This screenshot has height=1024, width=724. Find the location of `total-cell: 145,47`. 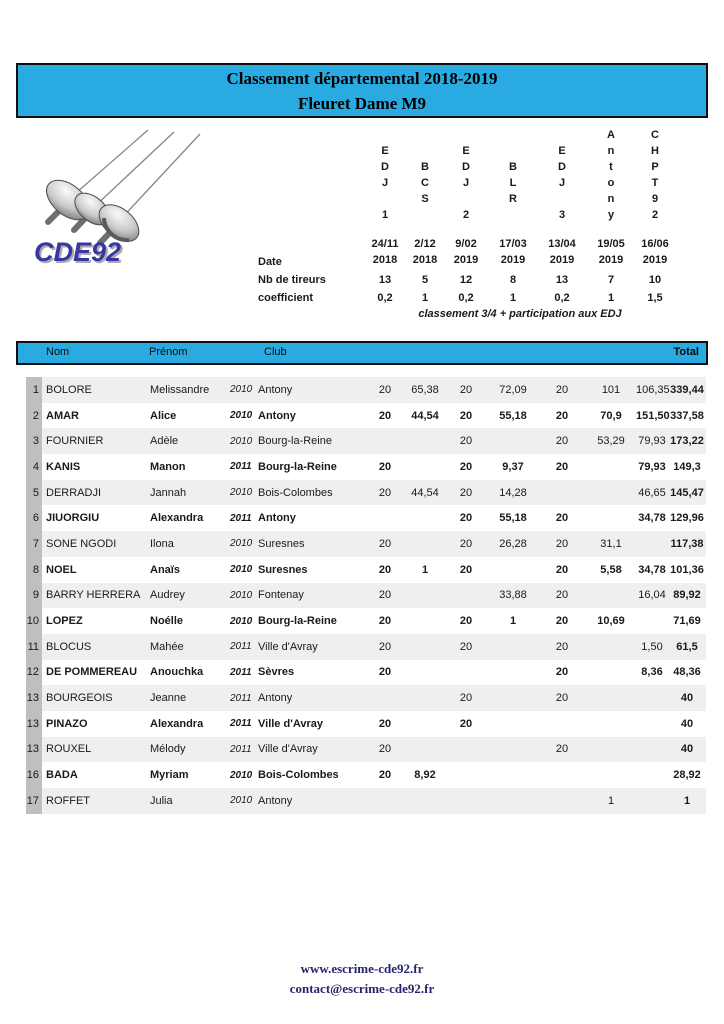

total-cell: 145,47 is located at coordinates (687, 492).